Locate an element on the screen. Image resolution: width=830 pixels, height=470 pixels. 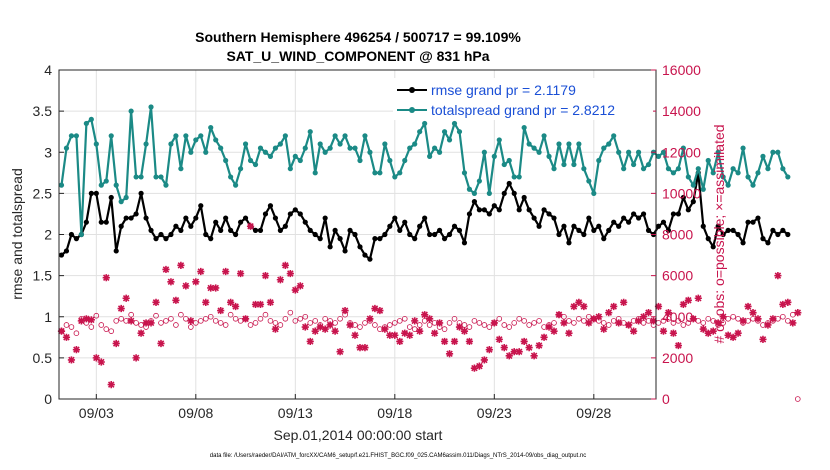
y-tick-label-right: 4000 is located at coordinates (677, 317).